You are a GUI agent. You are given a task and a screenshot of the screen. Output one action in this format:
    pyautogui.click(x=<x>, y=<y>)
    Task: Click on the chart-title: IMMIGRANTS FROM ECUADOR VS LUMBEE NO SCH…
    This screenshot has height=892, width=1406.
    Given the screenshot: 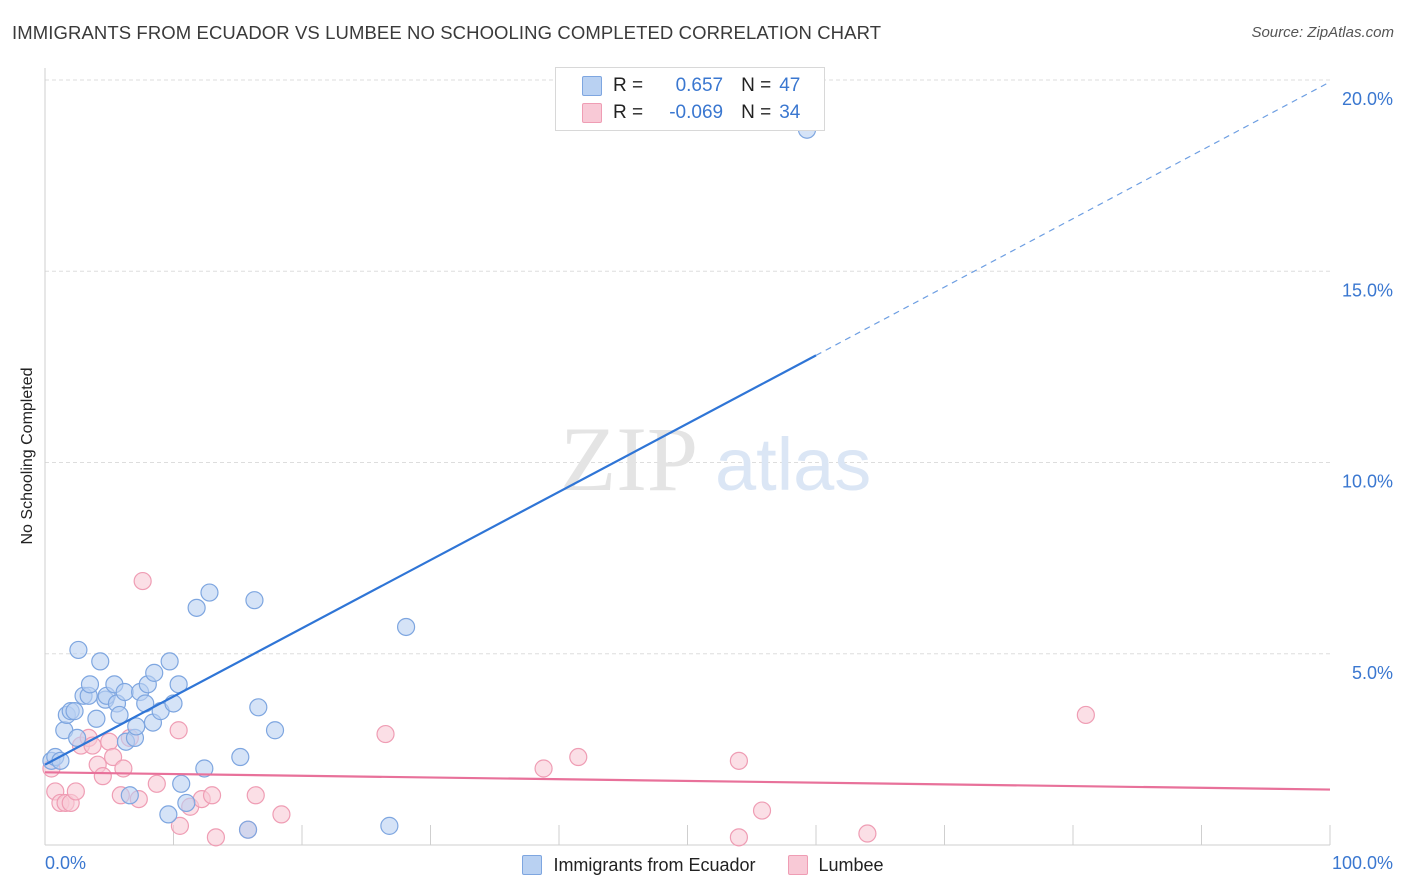 What is the action you would take?
    pyautogui.click(x=447, y=32)
    